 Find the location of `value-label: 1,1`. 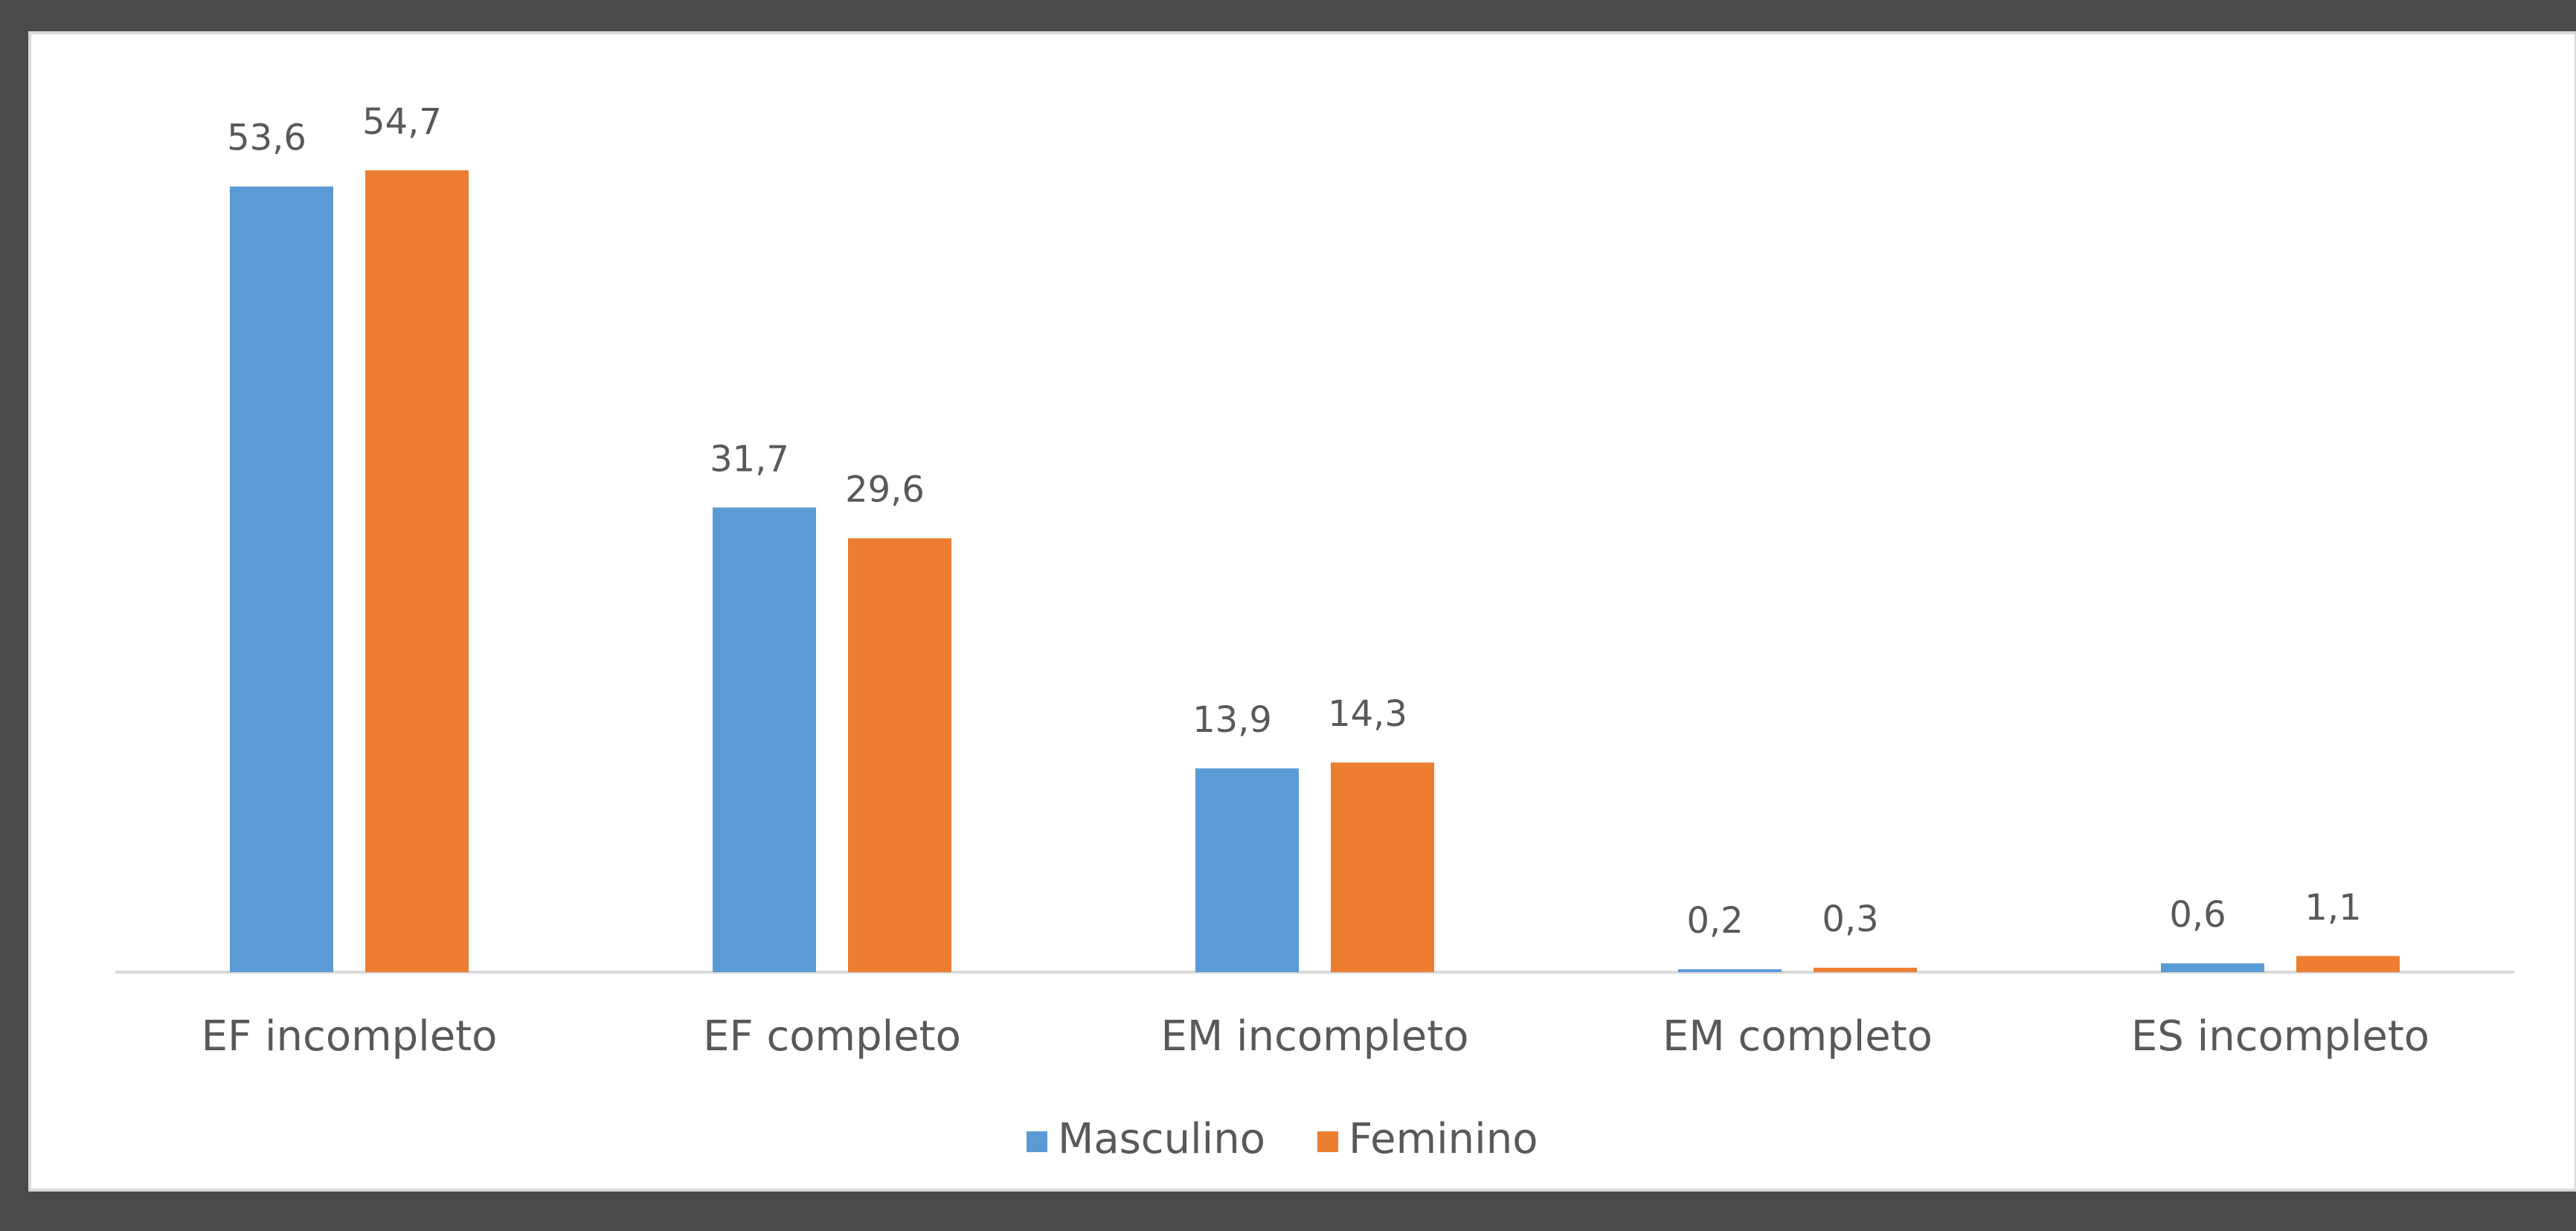

value-label: 1,1 is located at coordinates (2332, 907).